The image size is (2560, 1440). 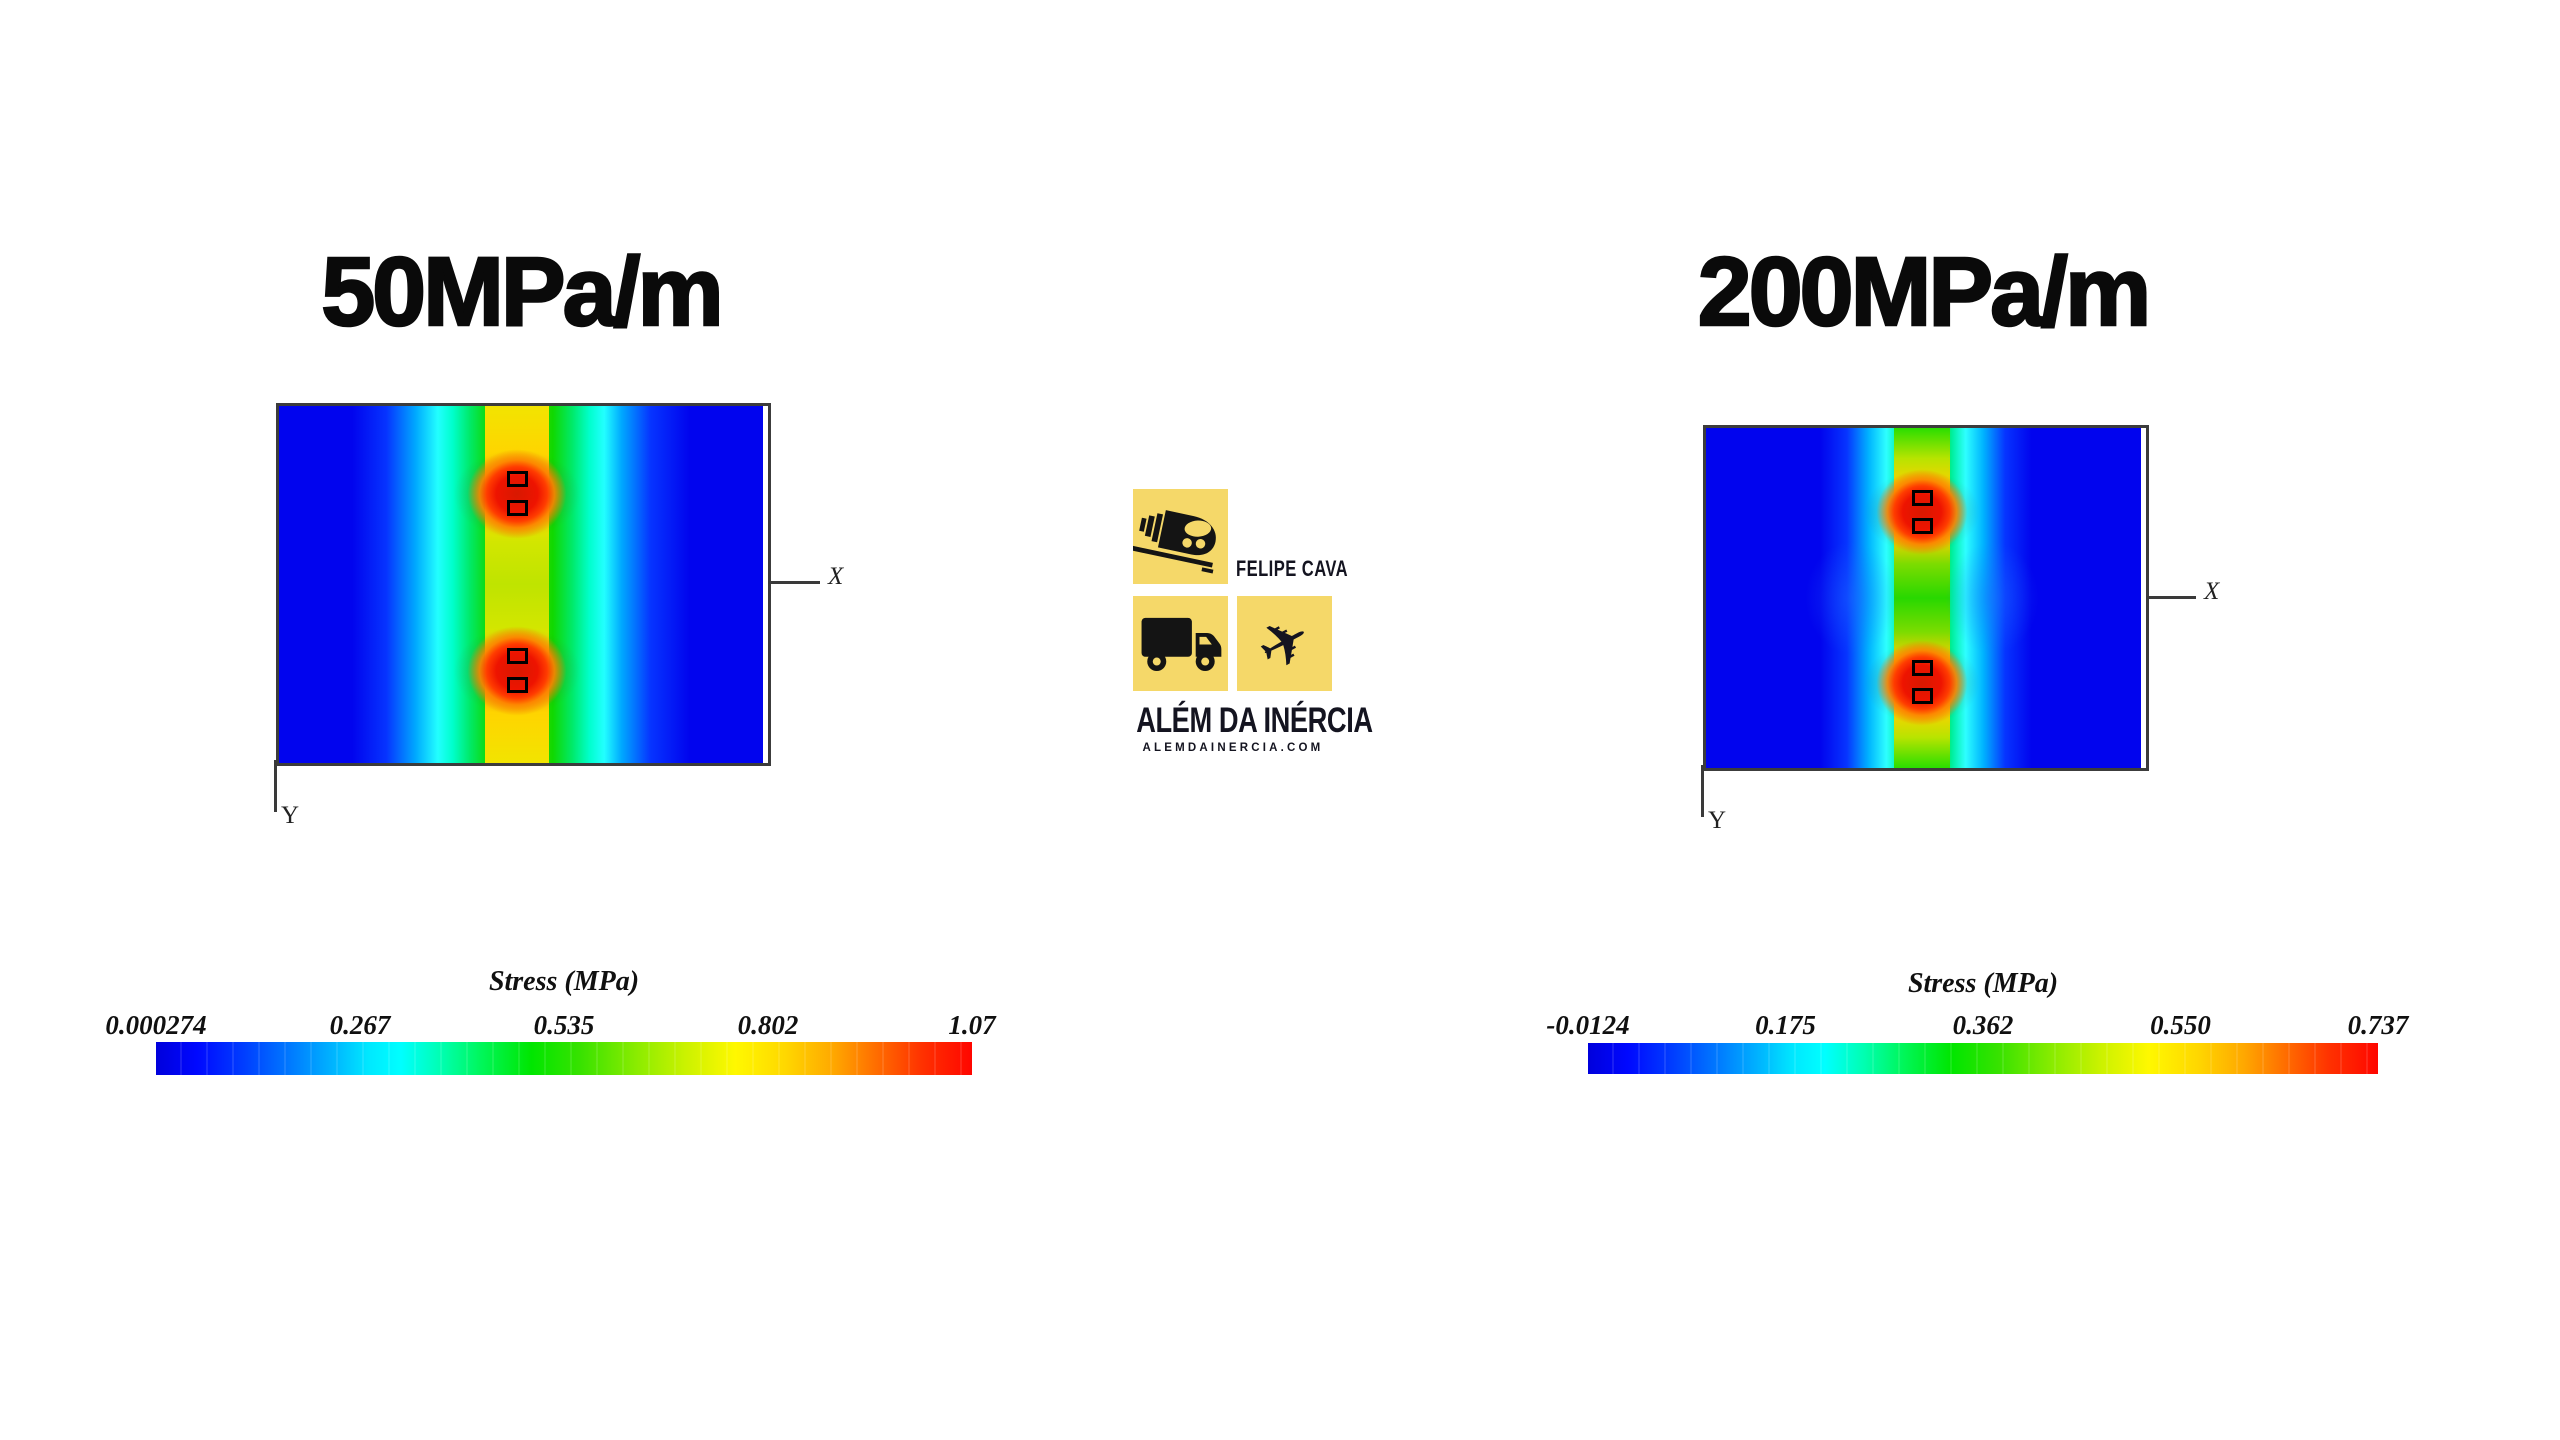 What do you see at coordinates (1983, 1025) in the screenshot?
I see `colorbar-tick: 0.362` at bounding box center [1983, 1025].